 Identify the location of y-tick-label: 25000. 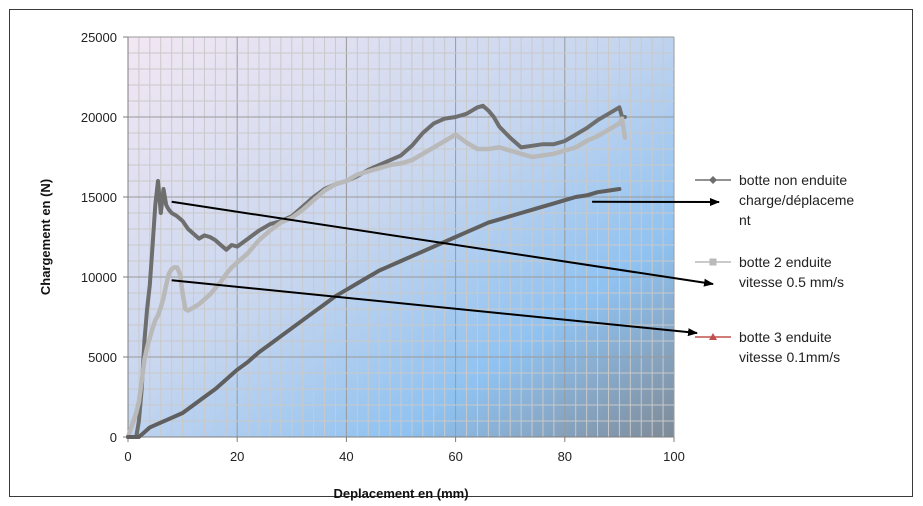
(99, 37).